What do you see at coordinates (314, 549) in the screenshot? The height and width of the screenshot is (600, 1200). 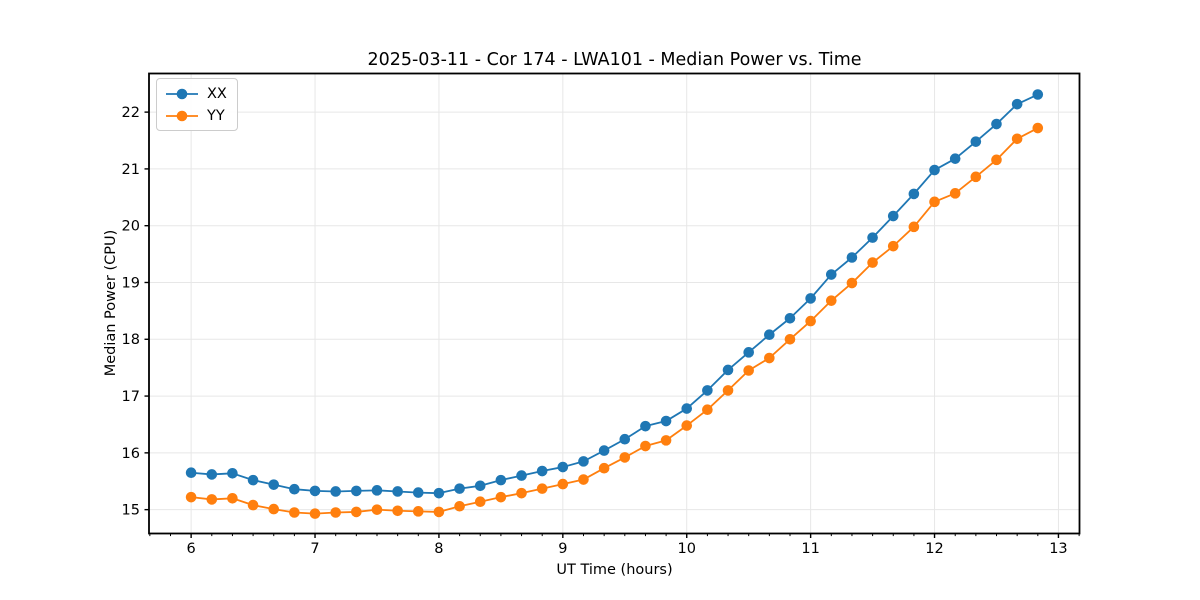 I see `x-tick-label: 7` at bounding box center [314, 549].